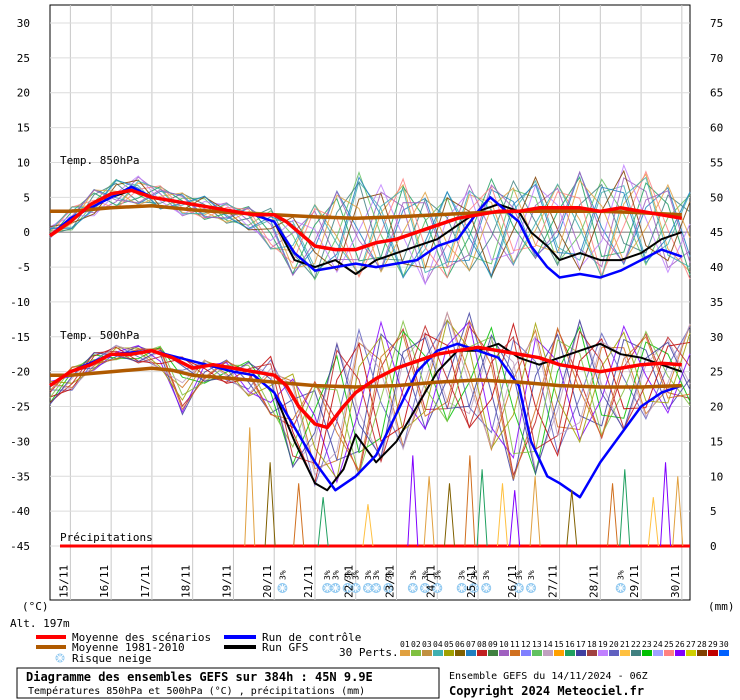 This screenshot has width=740, height=700. I want to click on x-tick-label: 29/11, so click(634, 581).